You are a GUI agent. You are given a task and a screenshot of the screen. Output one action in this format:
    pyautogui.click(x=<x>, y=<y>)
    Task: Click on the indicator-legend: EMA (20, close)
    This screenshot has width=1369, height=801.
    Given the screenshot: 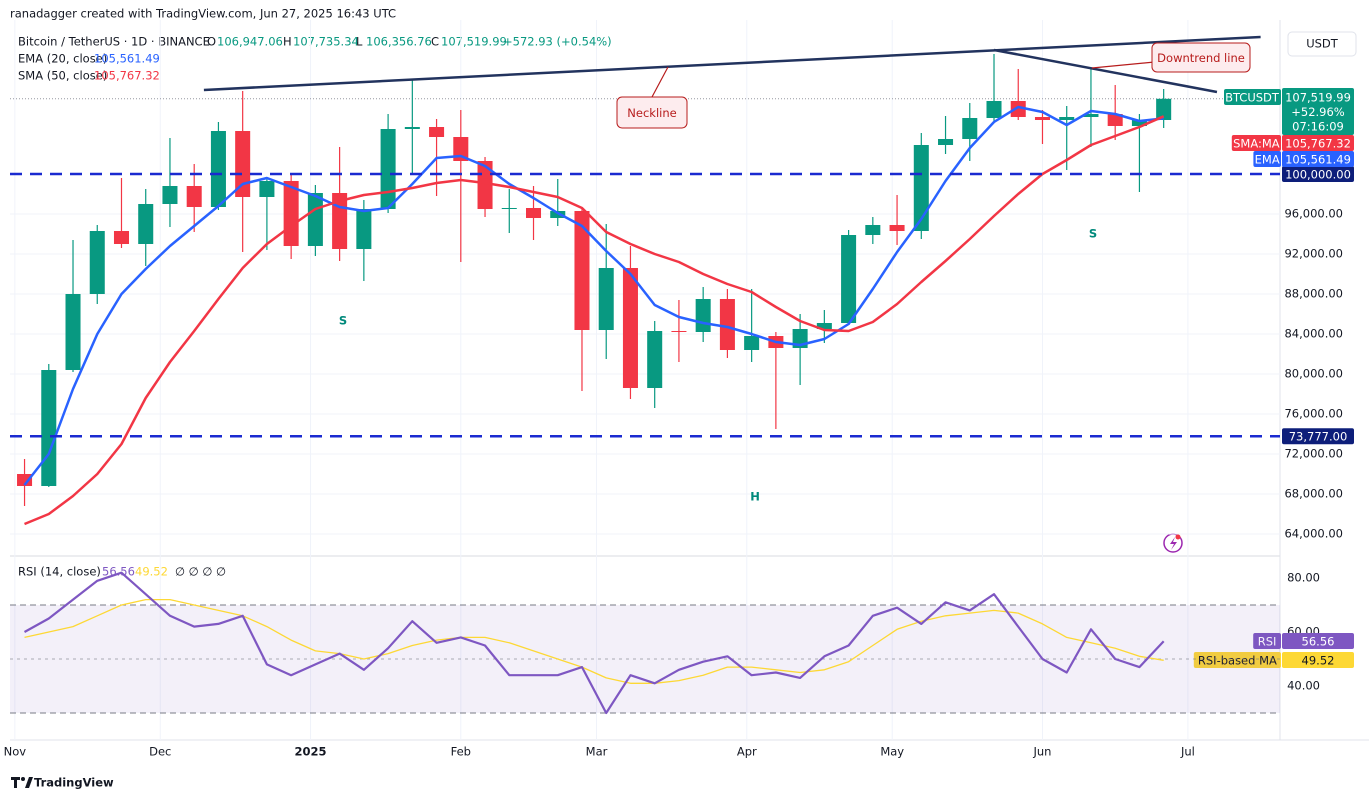 What is the action you would take?
    pyautogui.click(x=62, y=59)
    